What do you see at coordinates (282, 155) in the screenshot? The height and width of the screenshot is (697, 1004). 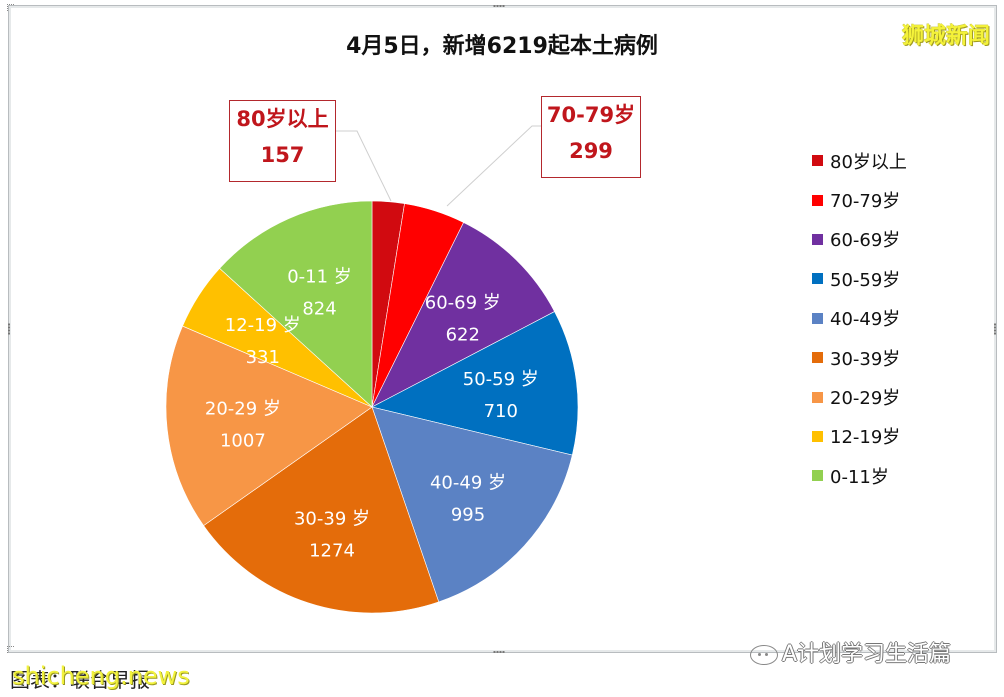 I see `callout-80plus-value: 157` at bounding box center [282, 155].